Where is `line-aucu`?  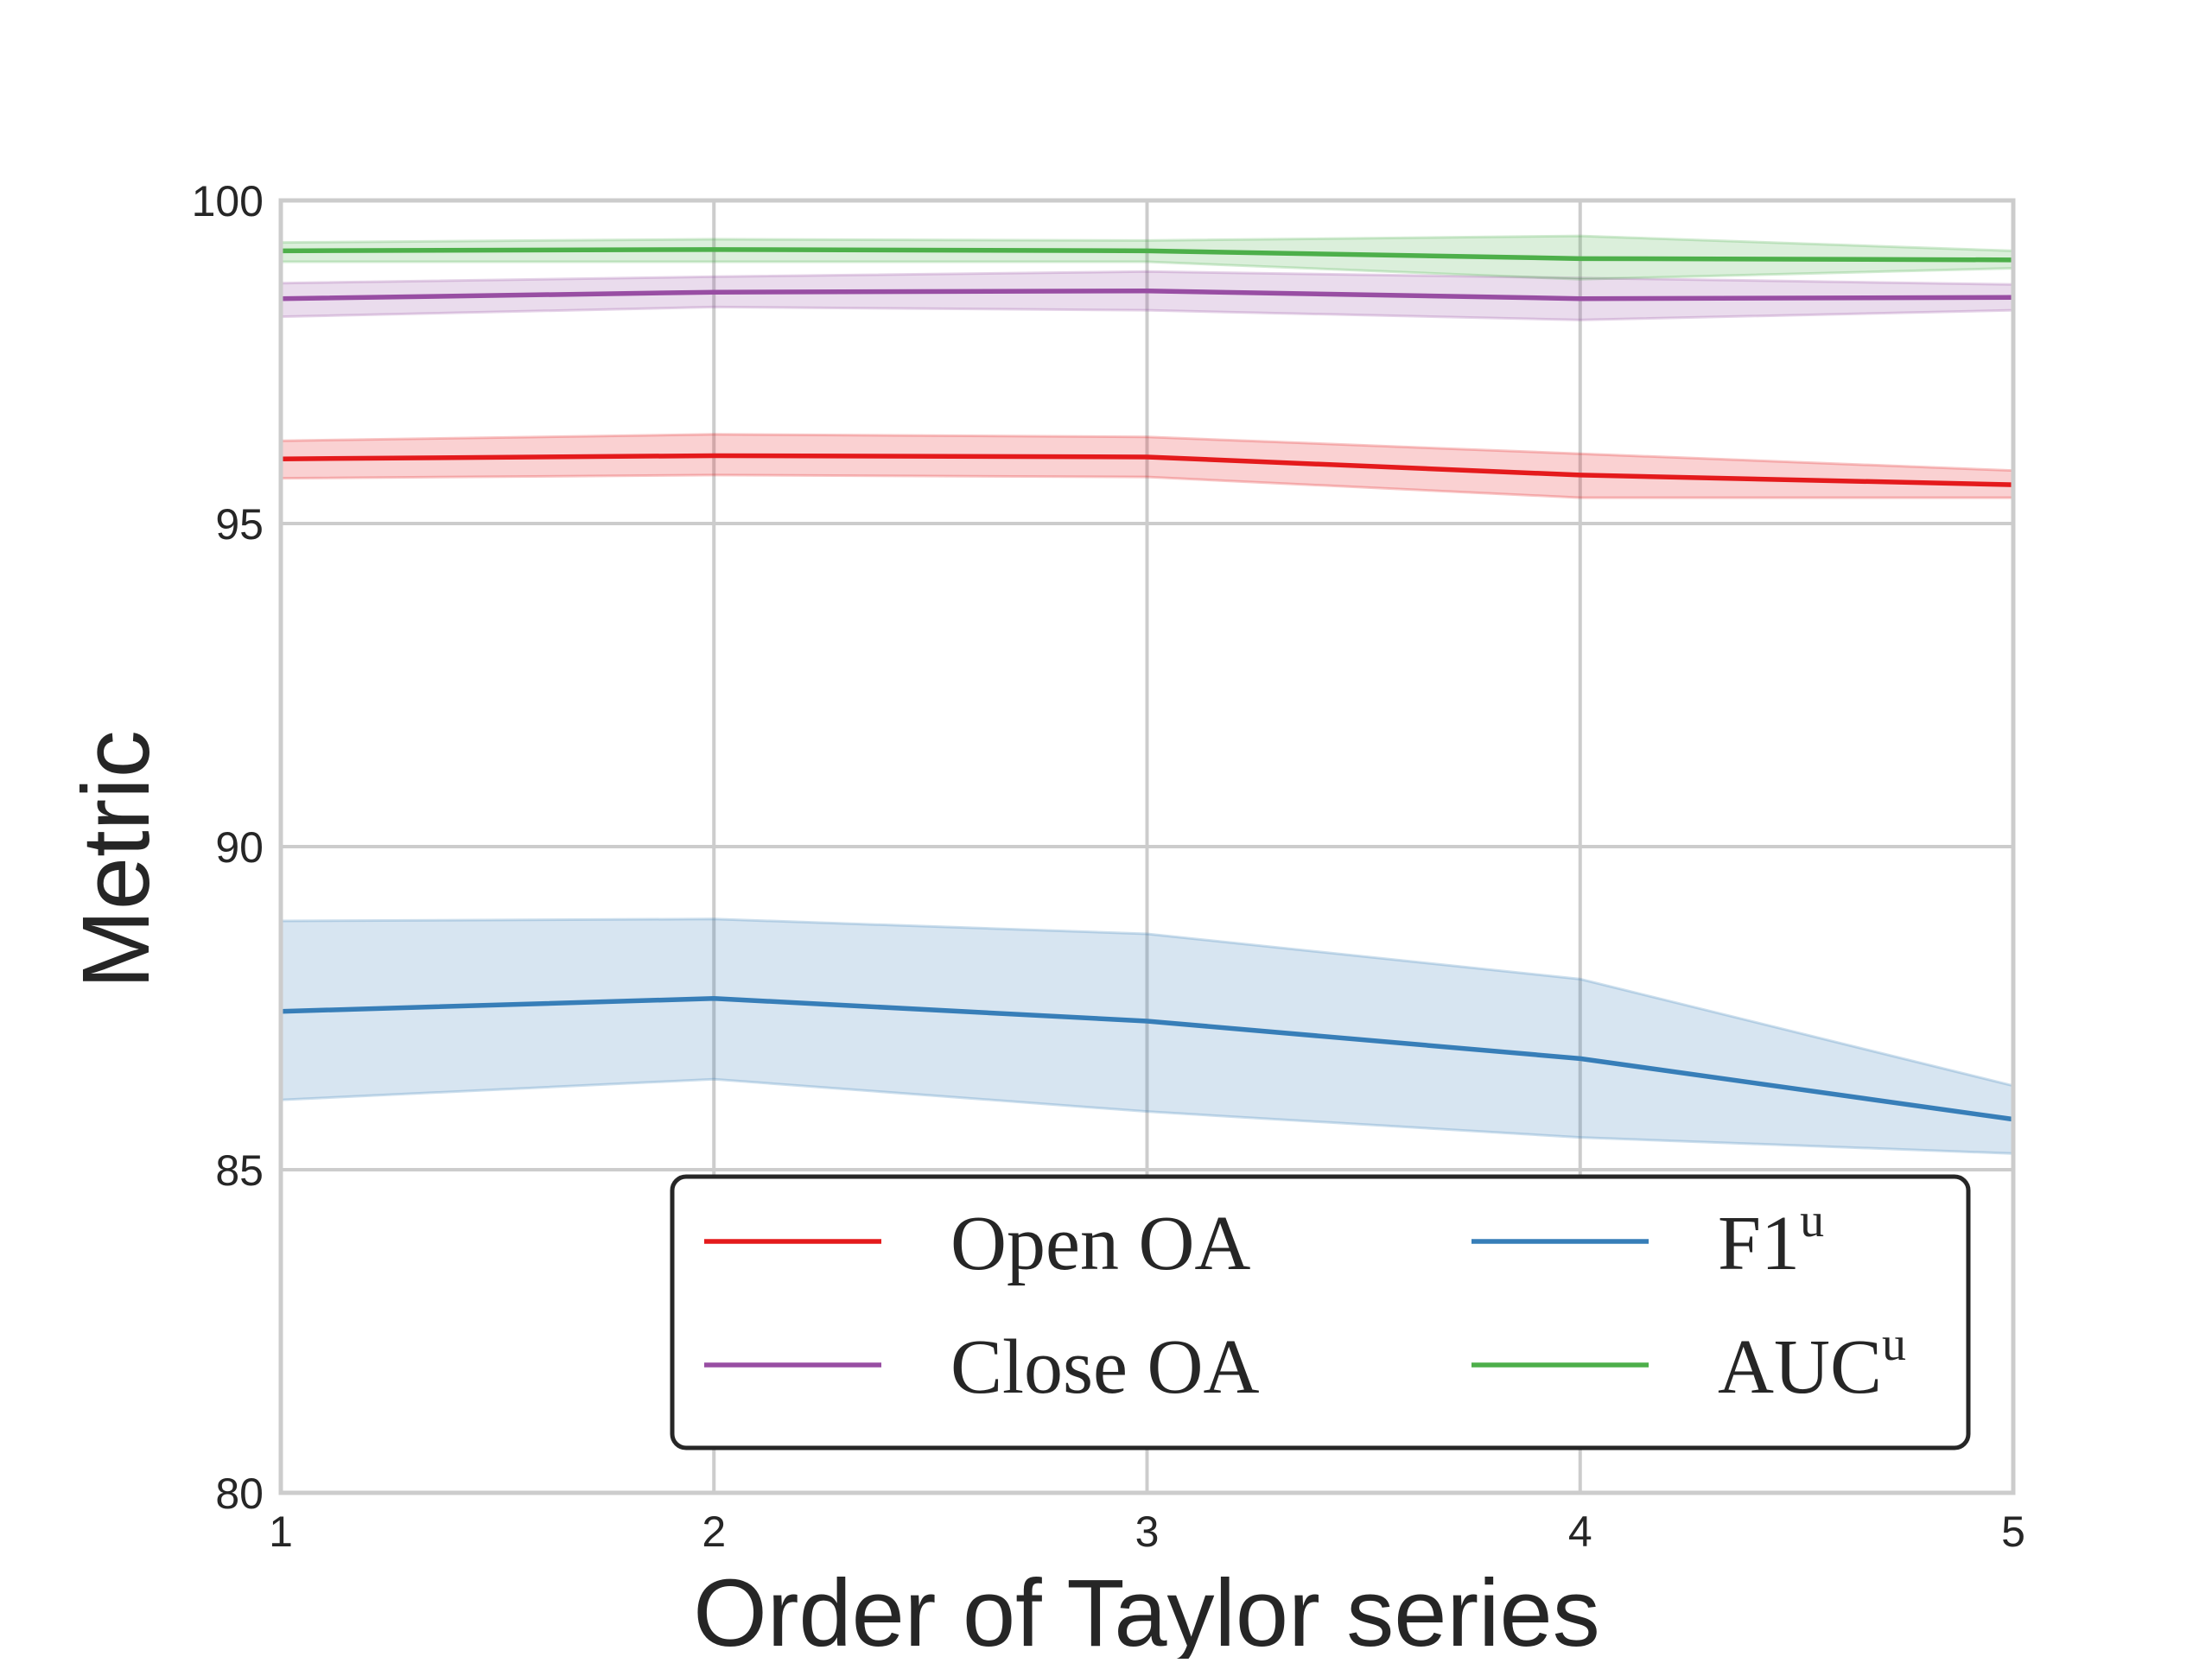 line-aucu is located at coordinates (1147, 255).